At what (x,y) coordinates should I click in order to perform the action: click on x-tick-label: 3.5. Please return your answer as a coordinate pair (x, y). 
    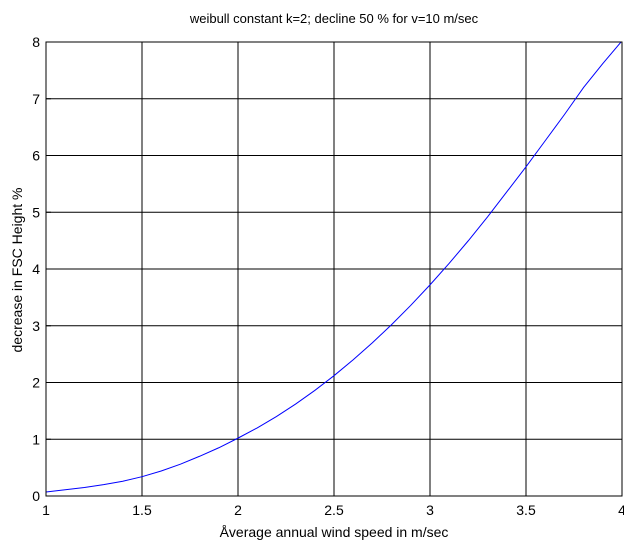
    Looking at the image, I should click on (526, 510).